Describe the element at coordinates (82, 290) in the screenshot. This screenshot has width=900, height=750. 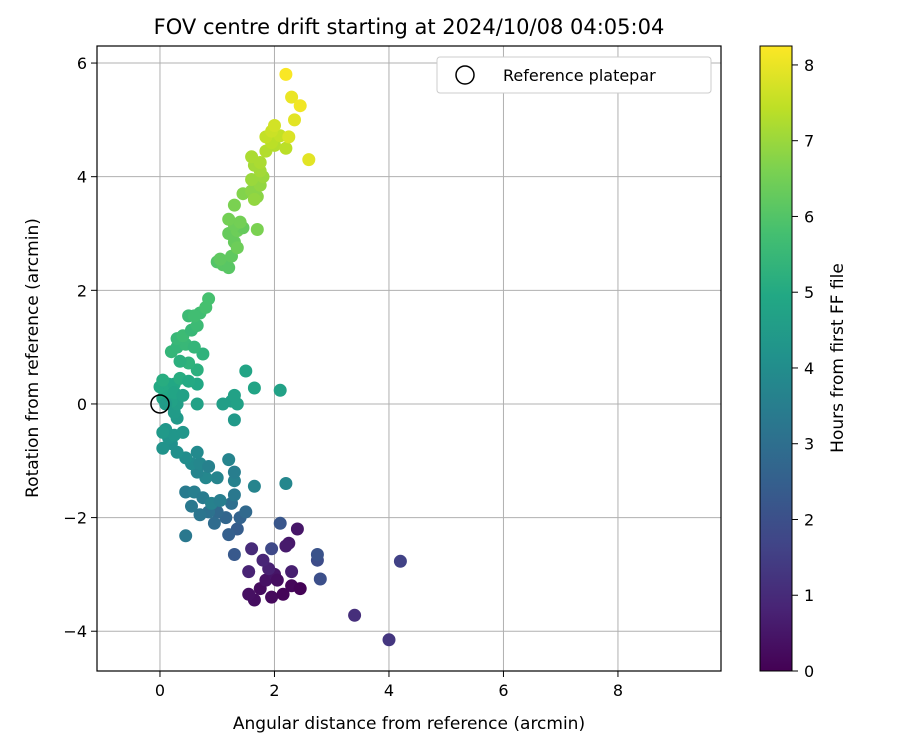
I see `y-tick-label: 2` at that location.